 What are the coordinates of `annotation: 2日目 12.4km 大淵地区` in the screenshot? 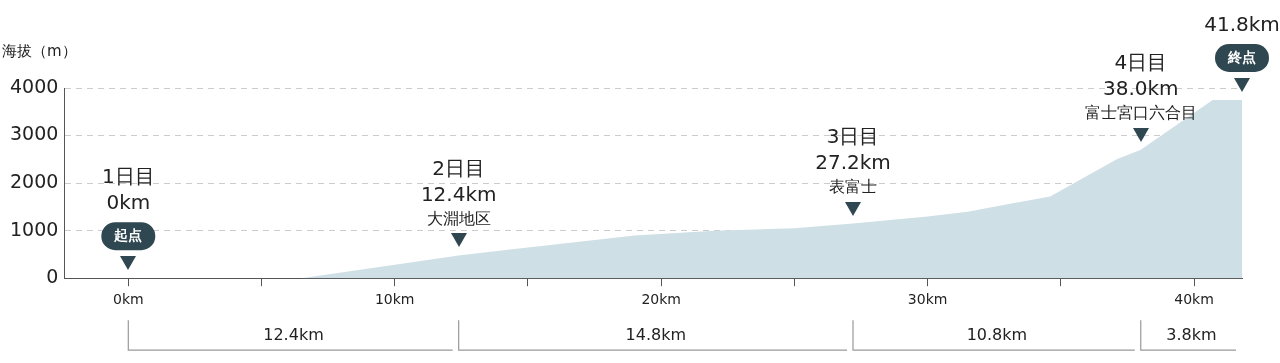 It's located at (458, 191).